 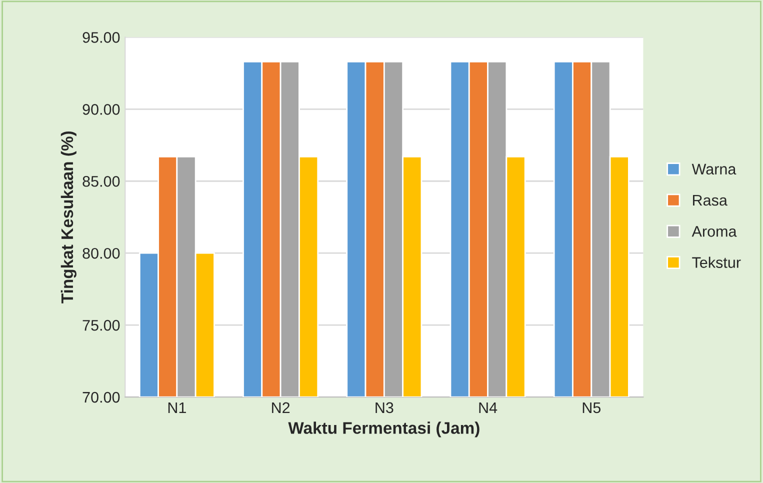 What do you see at coordinates (714, 169) in the screenshot?
I see `legend-label: Warna` at bounding box center [714, 169].